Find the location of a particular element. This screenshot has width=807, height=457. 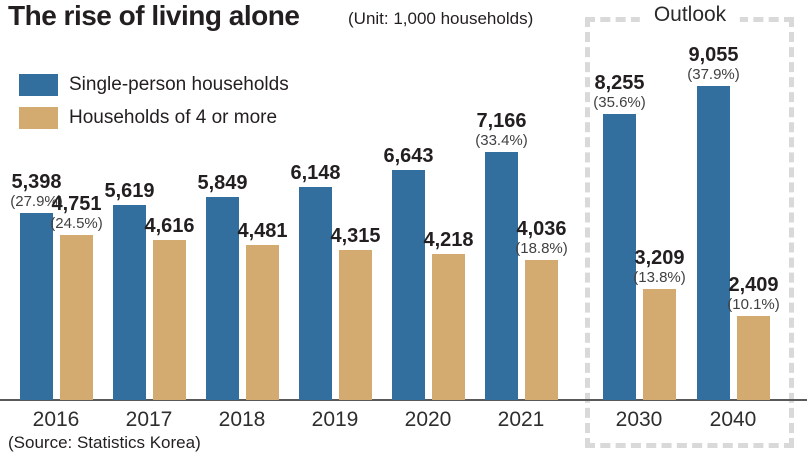

bar-value-label: 5,398 (27.9%) is located at coordinates (43, 191).